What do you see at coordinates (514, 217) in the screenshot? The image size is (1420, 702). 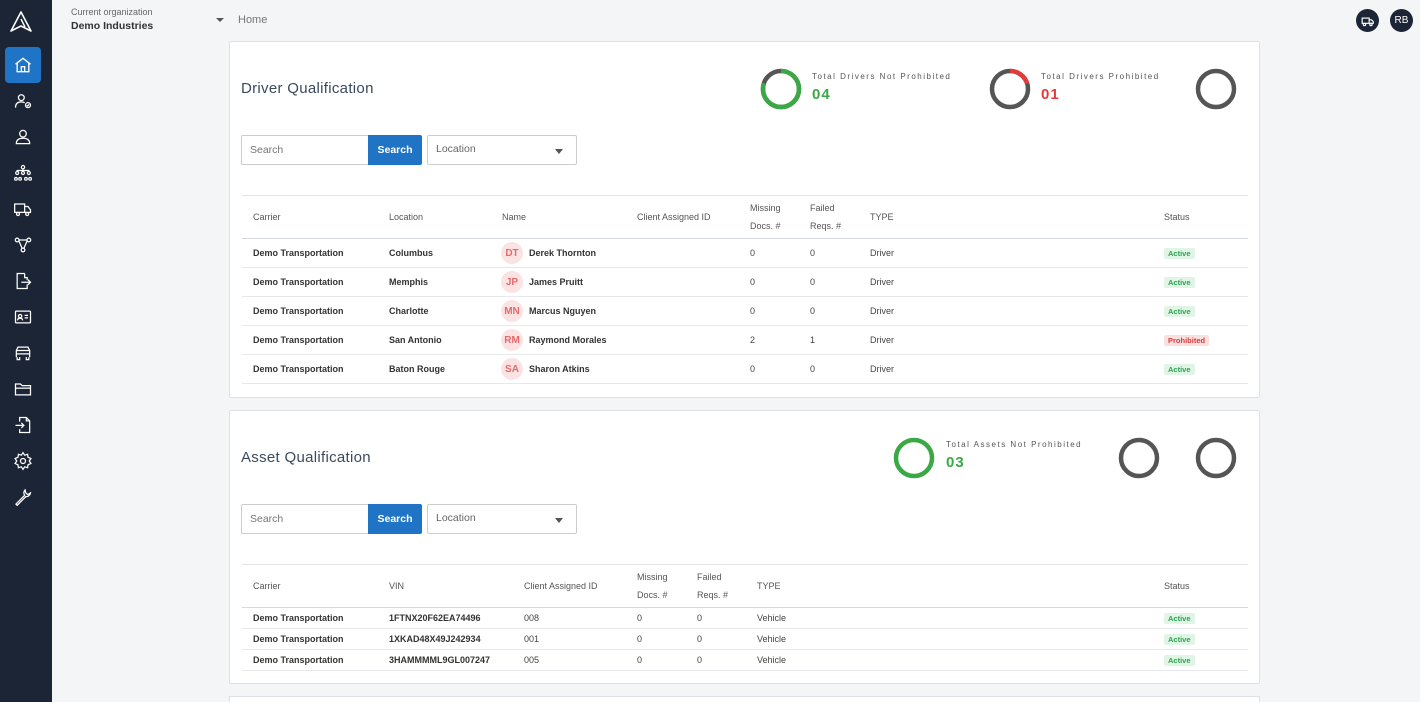 I see `column-header: Name` at bounding box center [514, 217].